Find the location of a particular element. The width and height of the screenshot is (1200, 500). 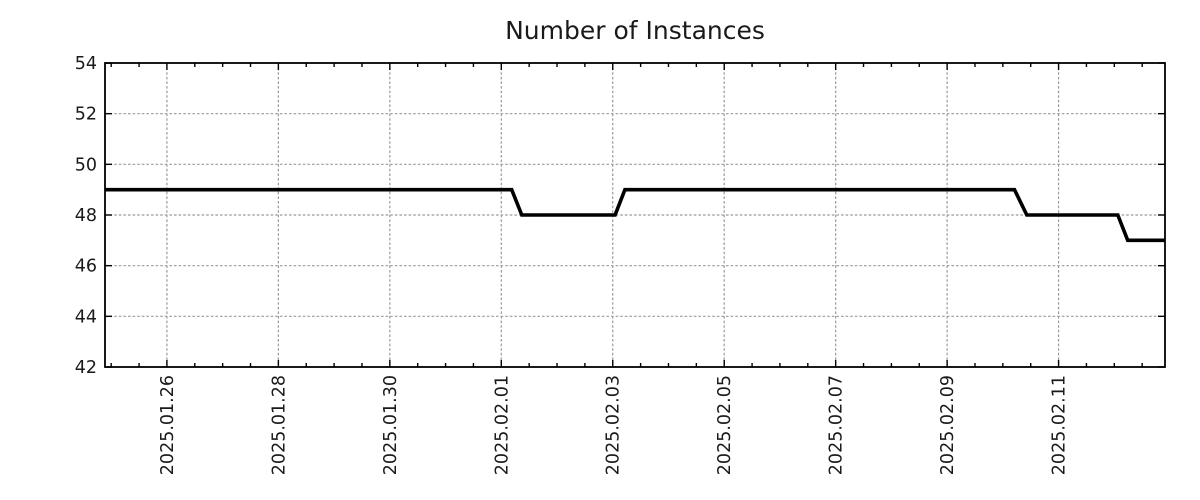

x-tick-label: 2025.01.28 is located at coordinates (279, 425).